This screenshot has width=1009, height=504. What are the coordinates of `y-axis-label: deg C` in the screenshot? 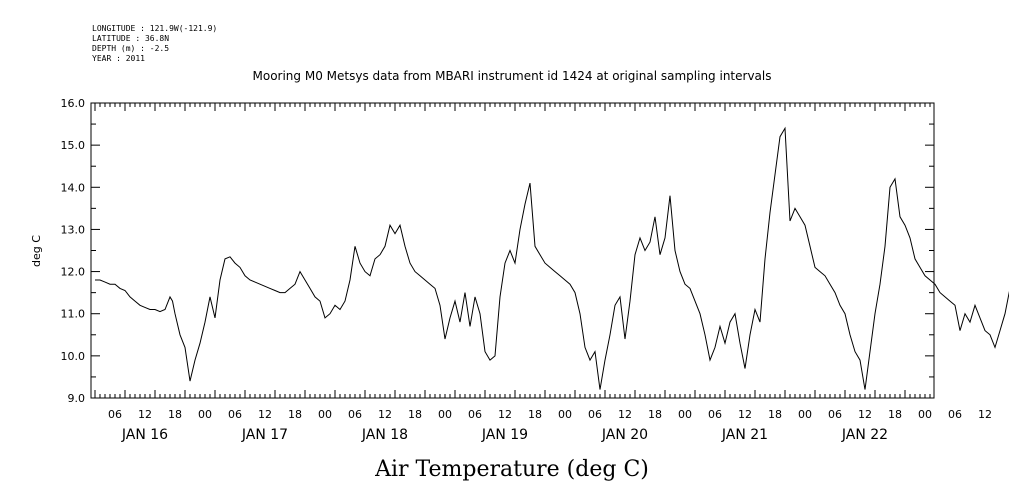 It's located at (36, 251).